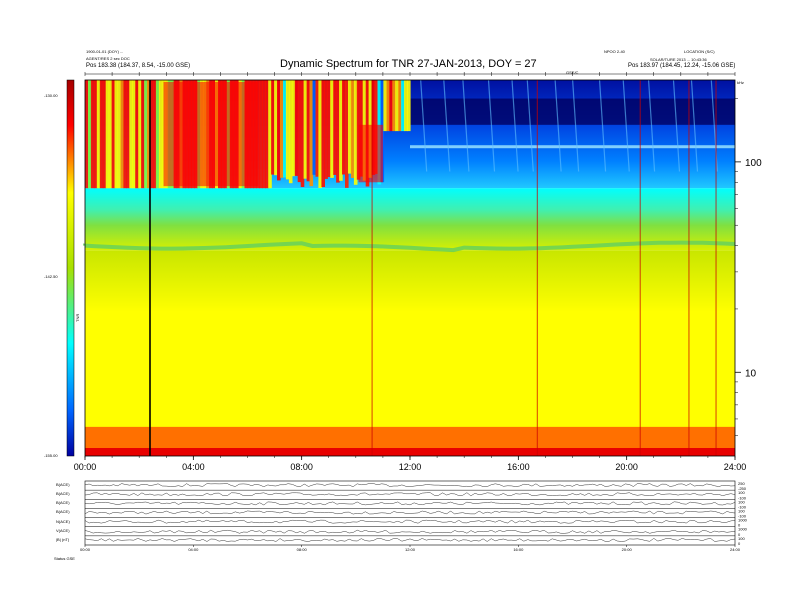  I want to click on panel-scale-top: 1000, so click(743, 520).